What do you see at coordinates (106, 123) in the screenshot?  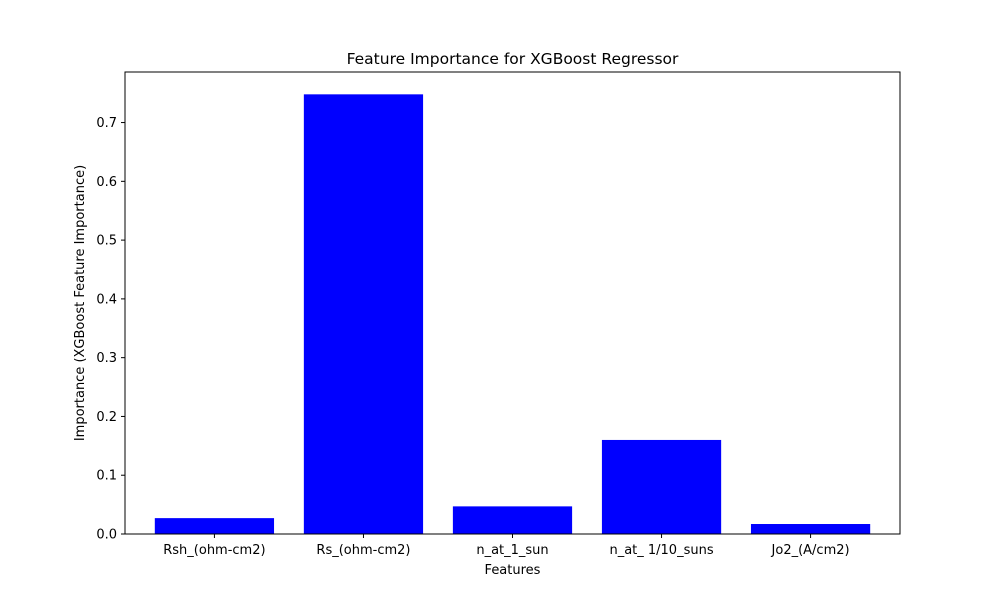 I see `y-tick-label: 0.7` at bounding box center [106, 123].